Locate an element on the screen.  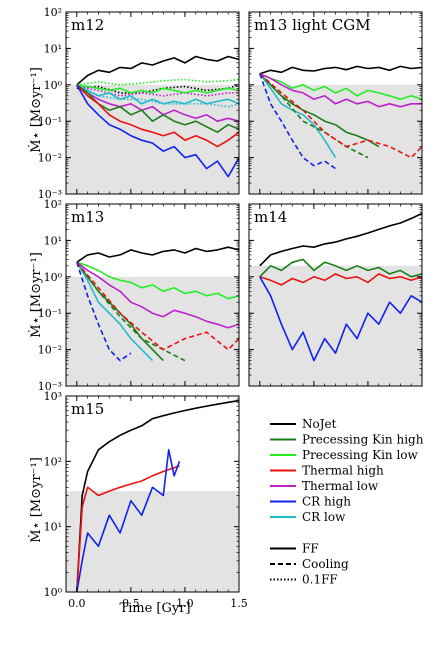
panel-m13-light-cgm: m13 light CGM is located at coordinates (335, 103).